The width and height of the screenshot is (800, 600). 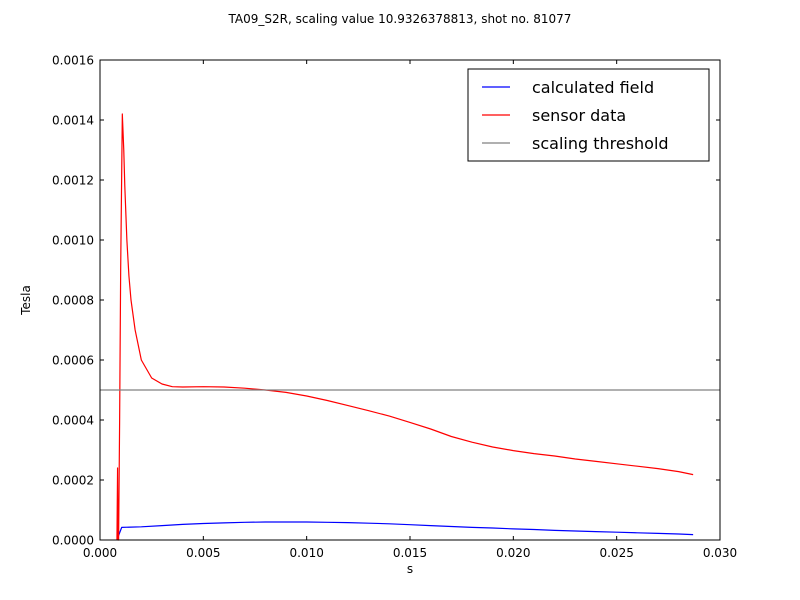 I want to click on y-tick-label: 0.0002, so click(x=73, y=481).